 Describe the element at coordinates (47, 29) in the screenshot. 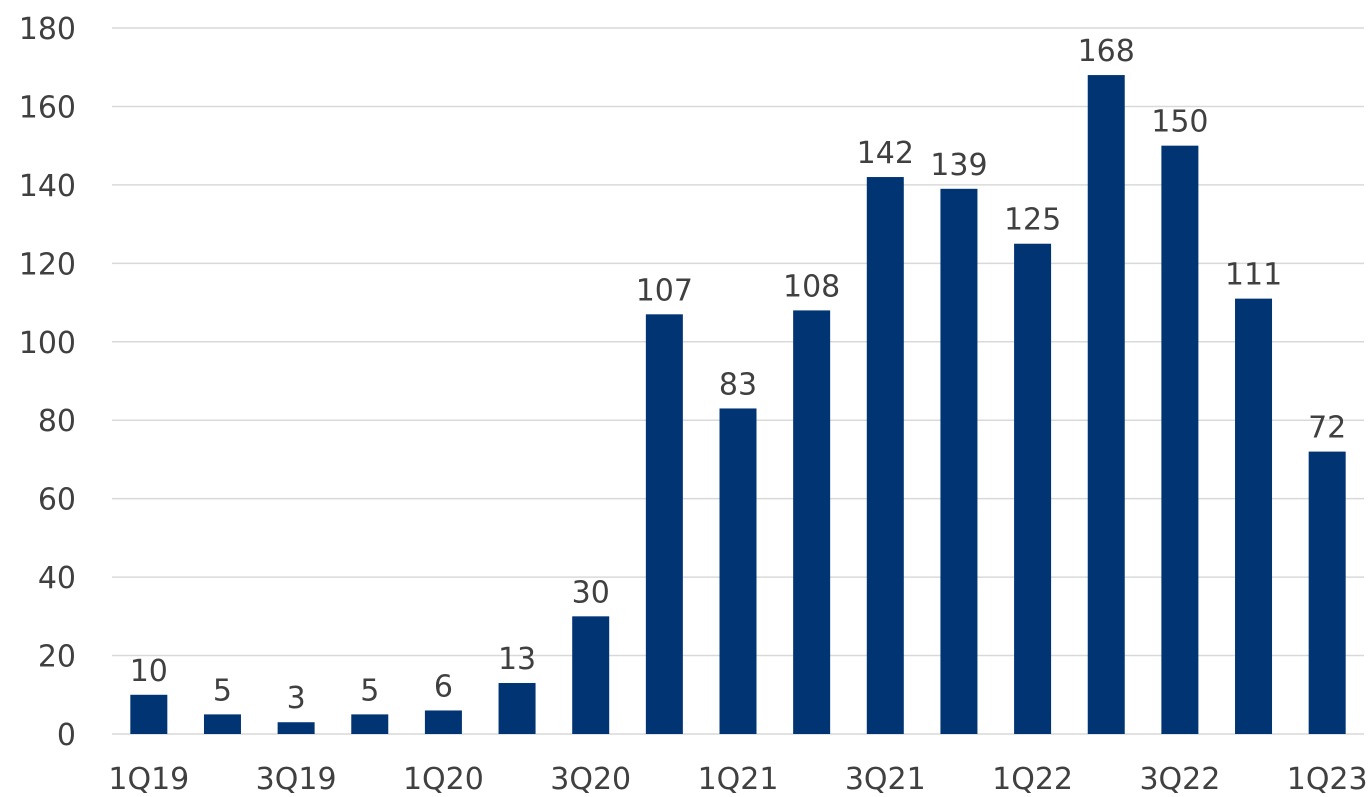

I see `y-tick-label: 180` at that location.